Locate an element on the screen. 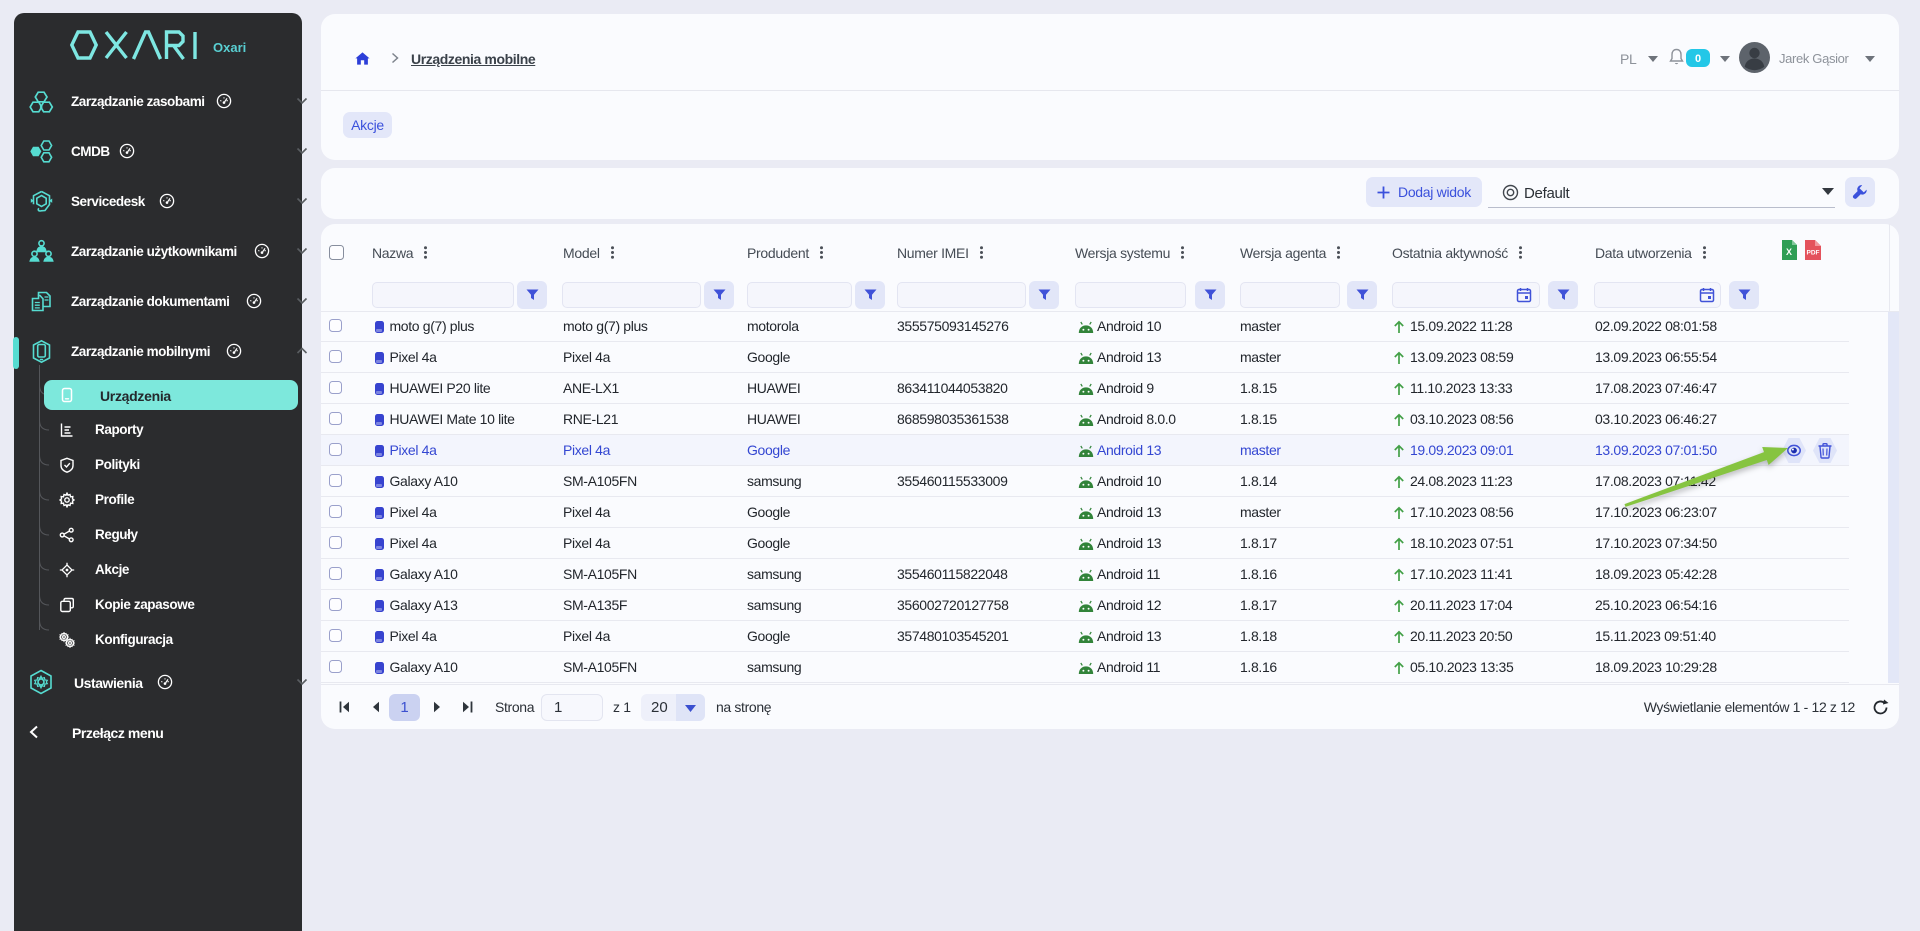  svg-text: 0 is located at coordinates (1698, 59).